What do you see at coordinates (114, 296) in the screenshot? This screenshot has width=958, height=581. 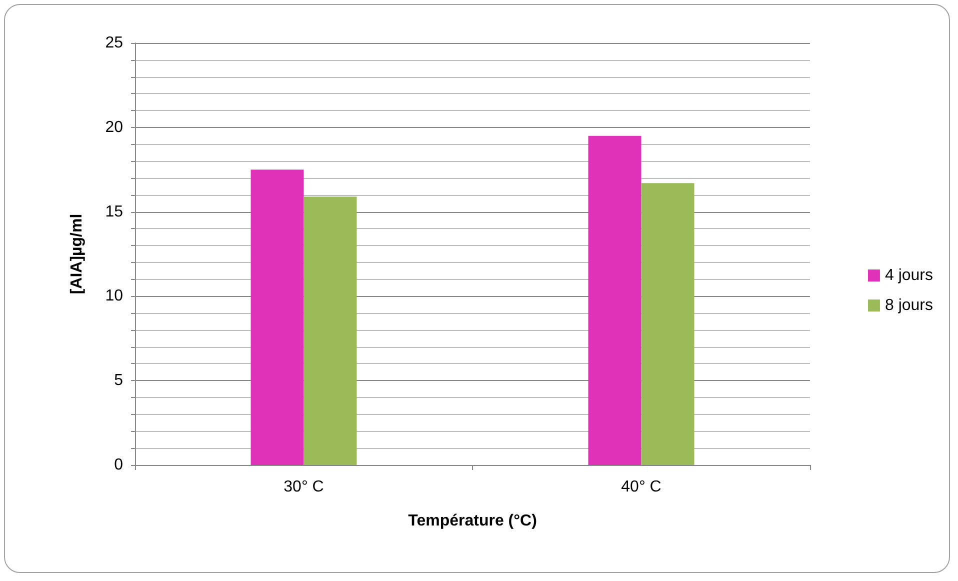 I see `y-tick-label: 10` at bounding box center [114, 296].